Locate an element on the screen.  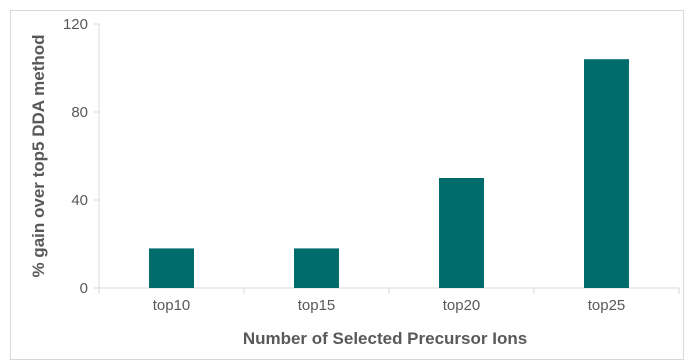
x-axis-title: Number of Selected Precursor Ions is located at coordinates (385, 338).